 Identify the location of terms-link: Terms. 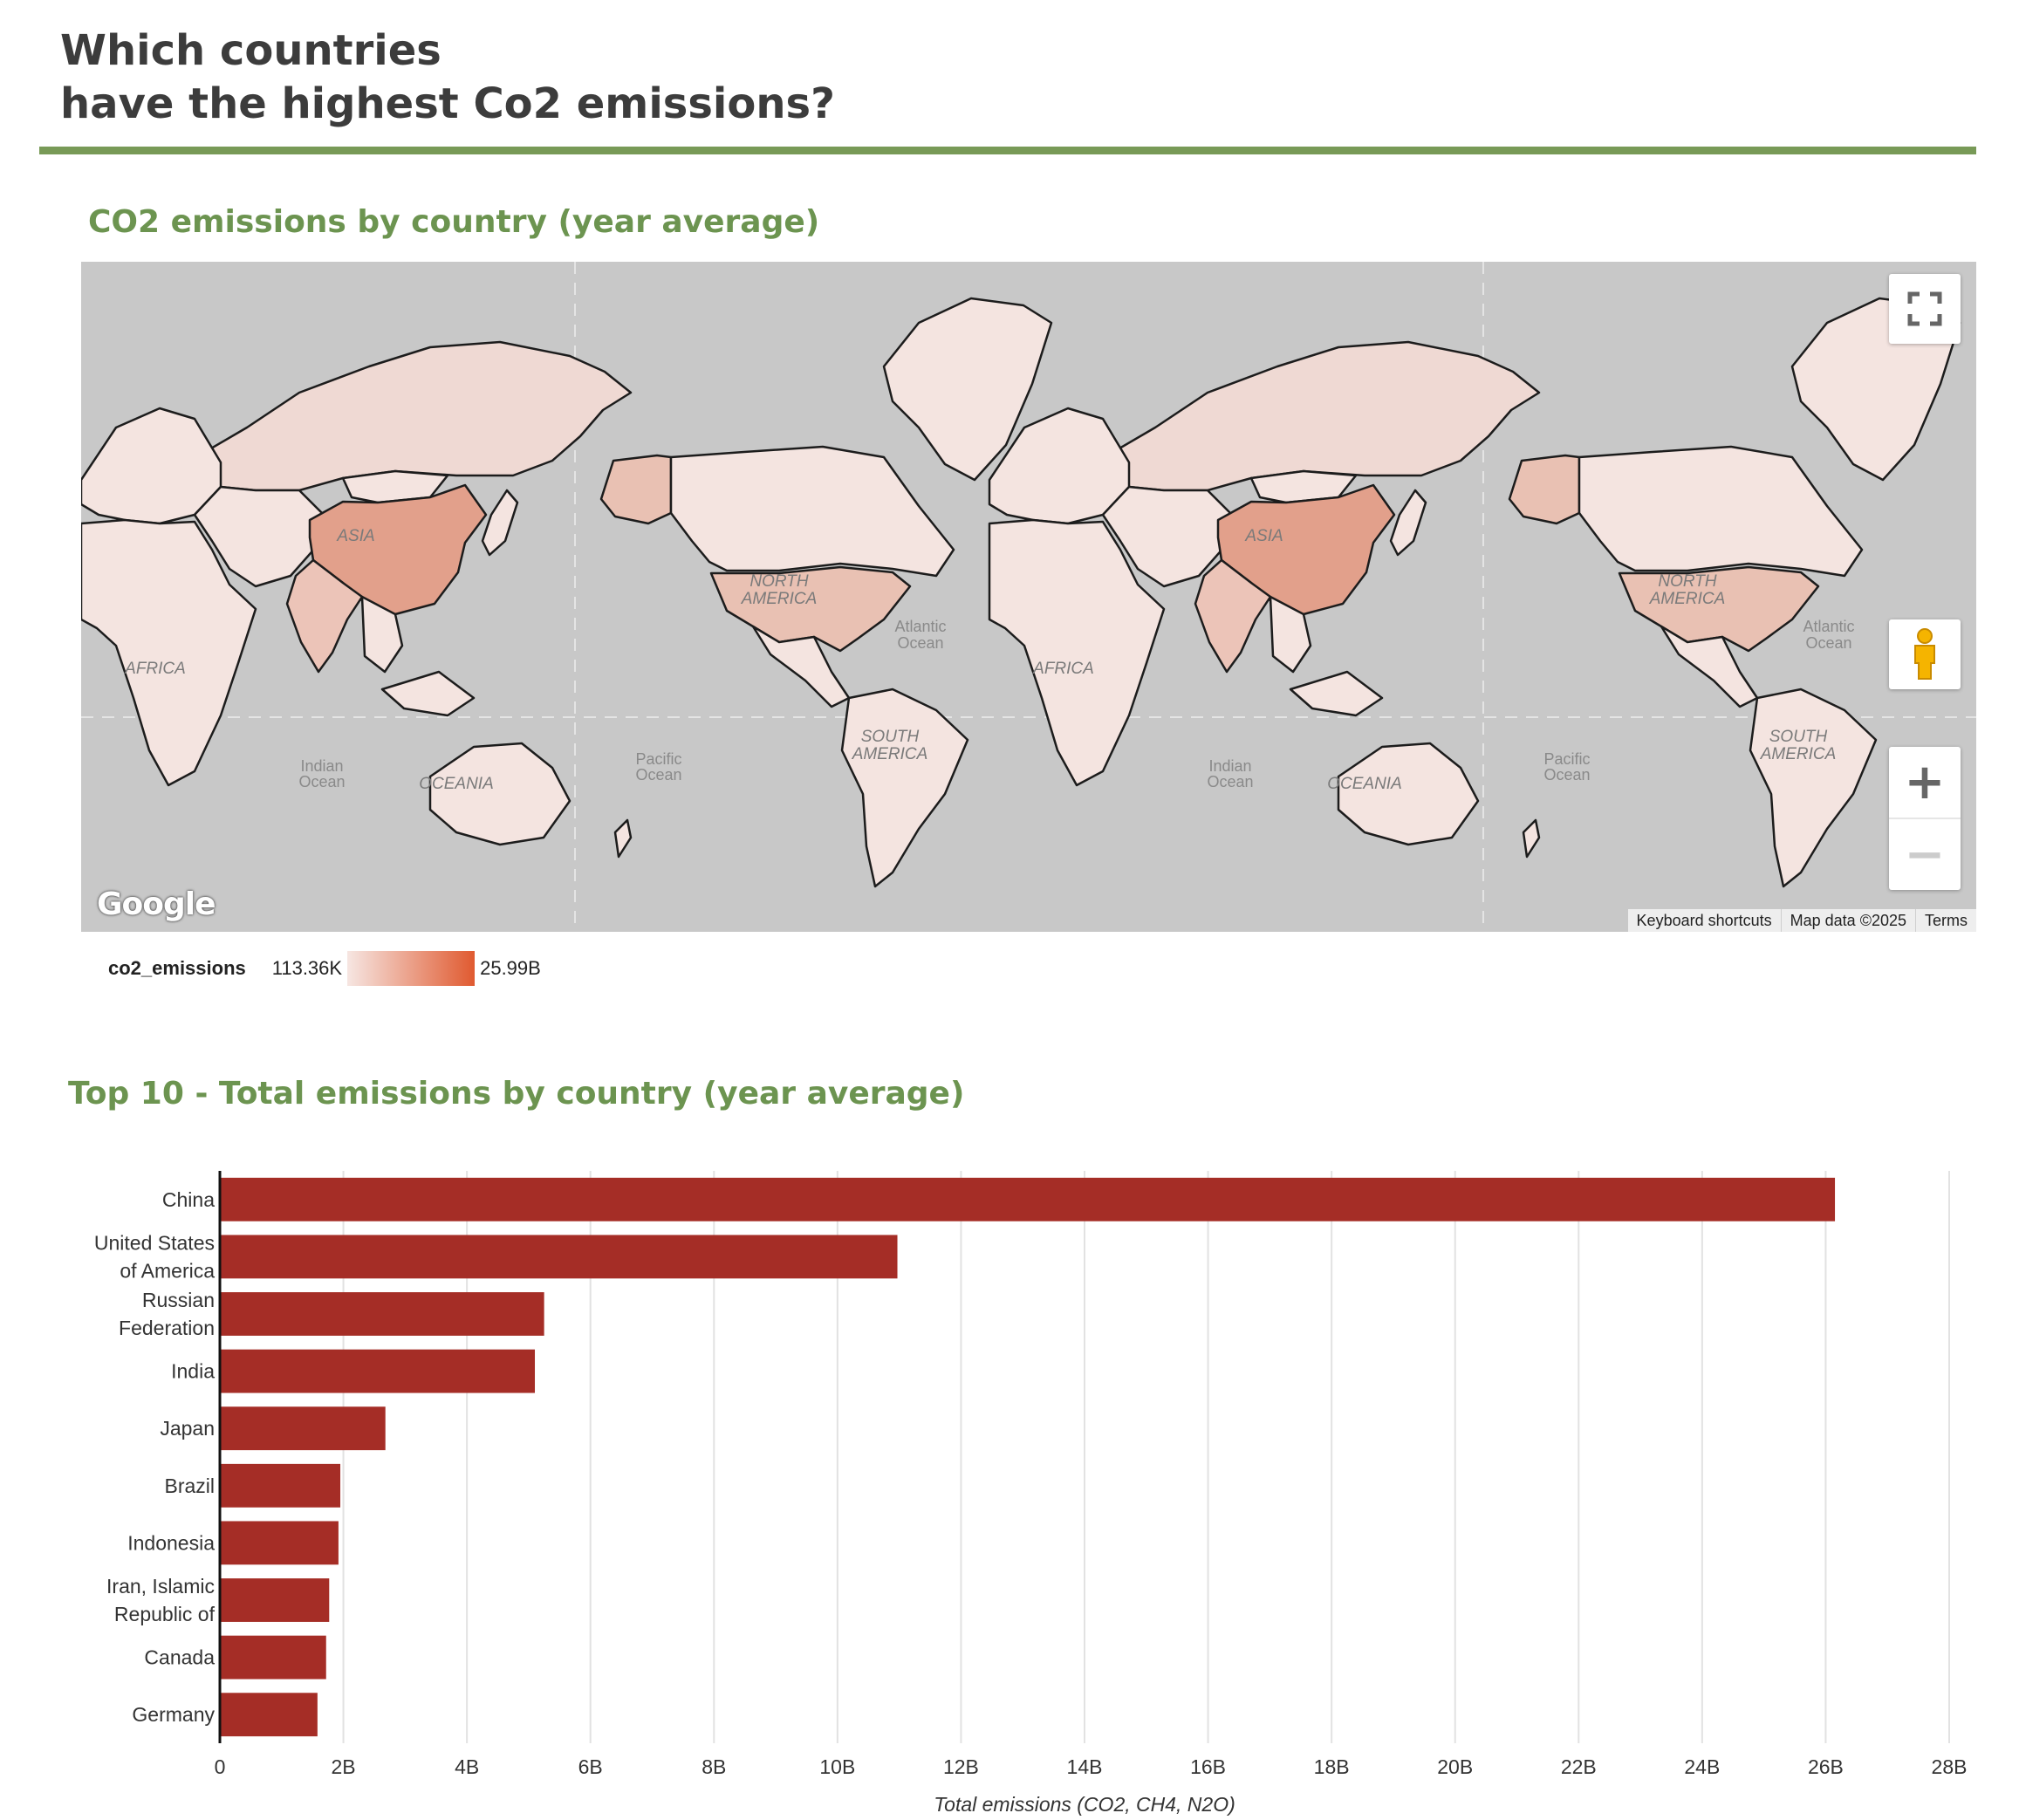
(1945, 920).